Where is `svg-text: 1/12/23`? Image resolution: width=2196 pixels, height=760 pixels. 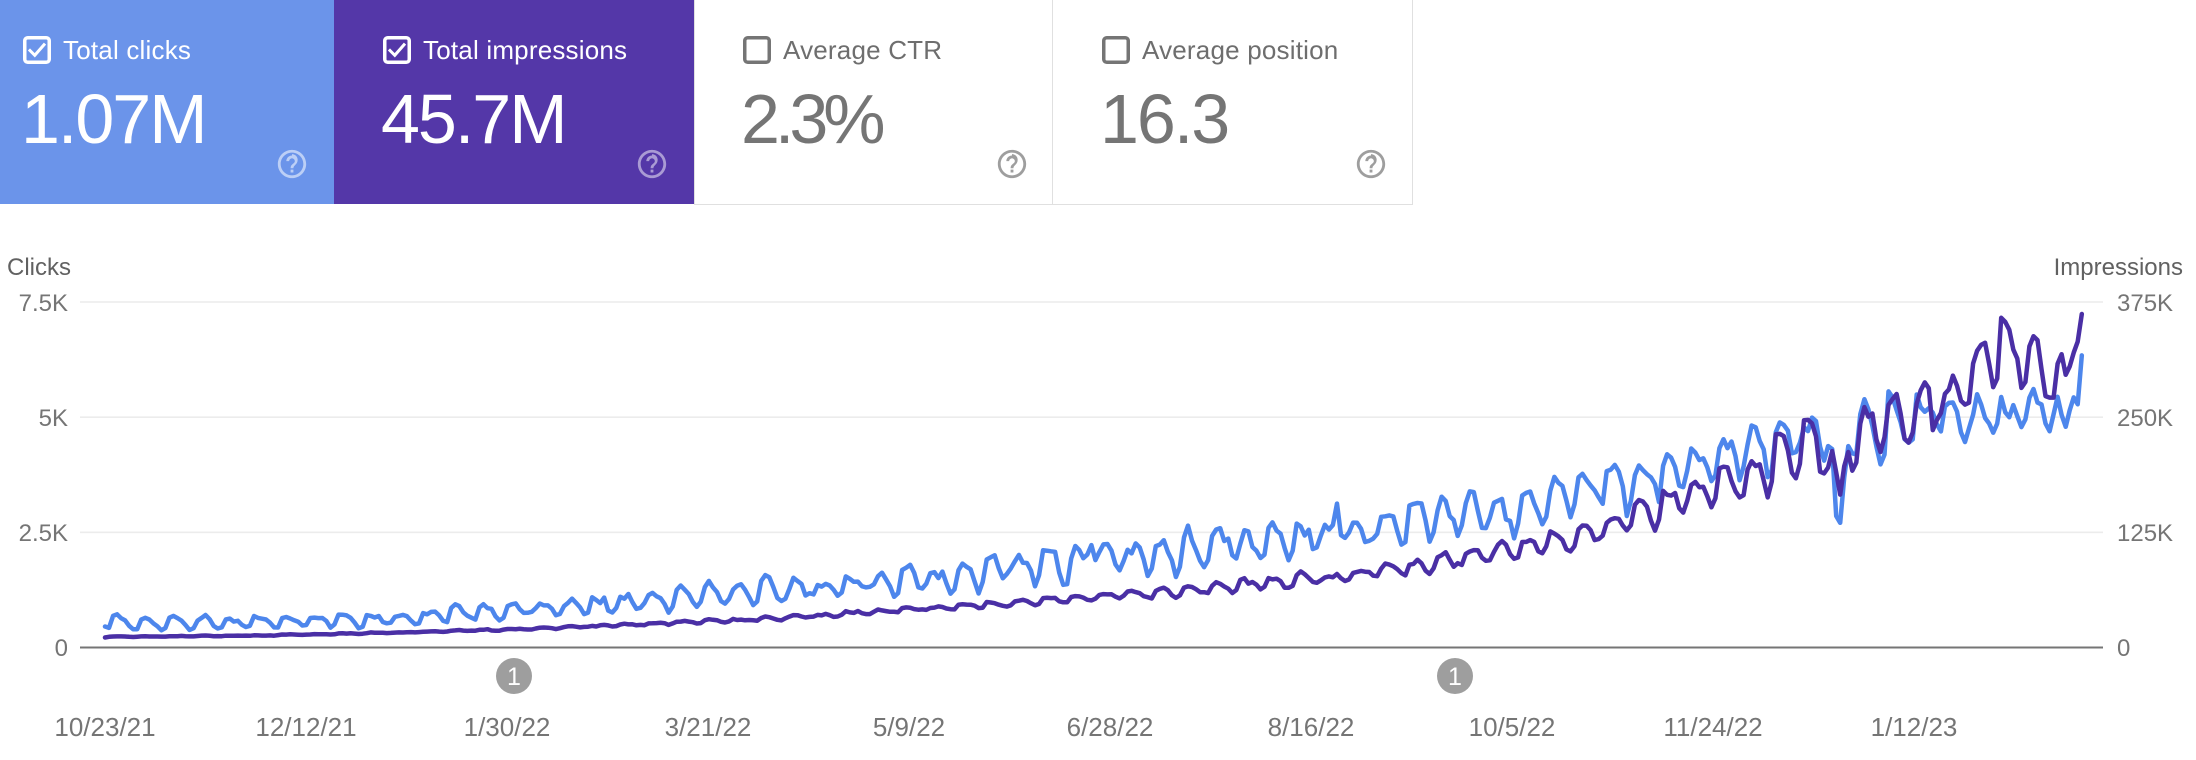
svg-text: 1/12/23 is located at coordinates (1914, 727).